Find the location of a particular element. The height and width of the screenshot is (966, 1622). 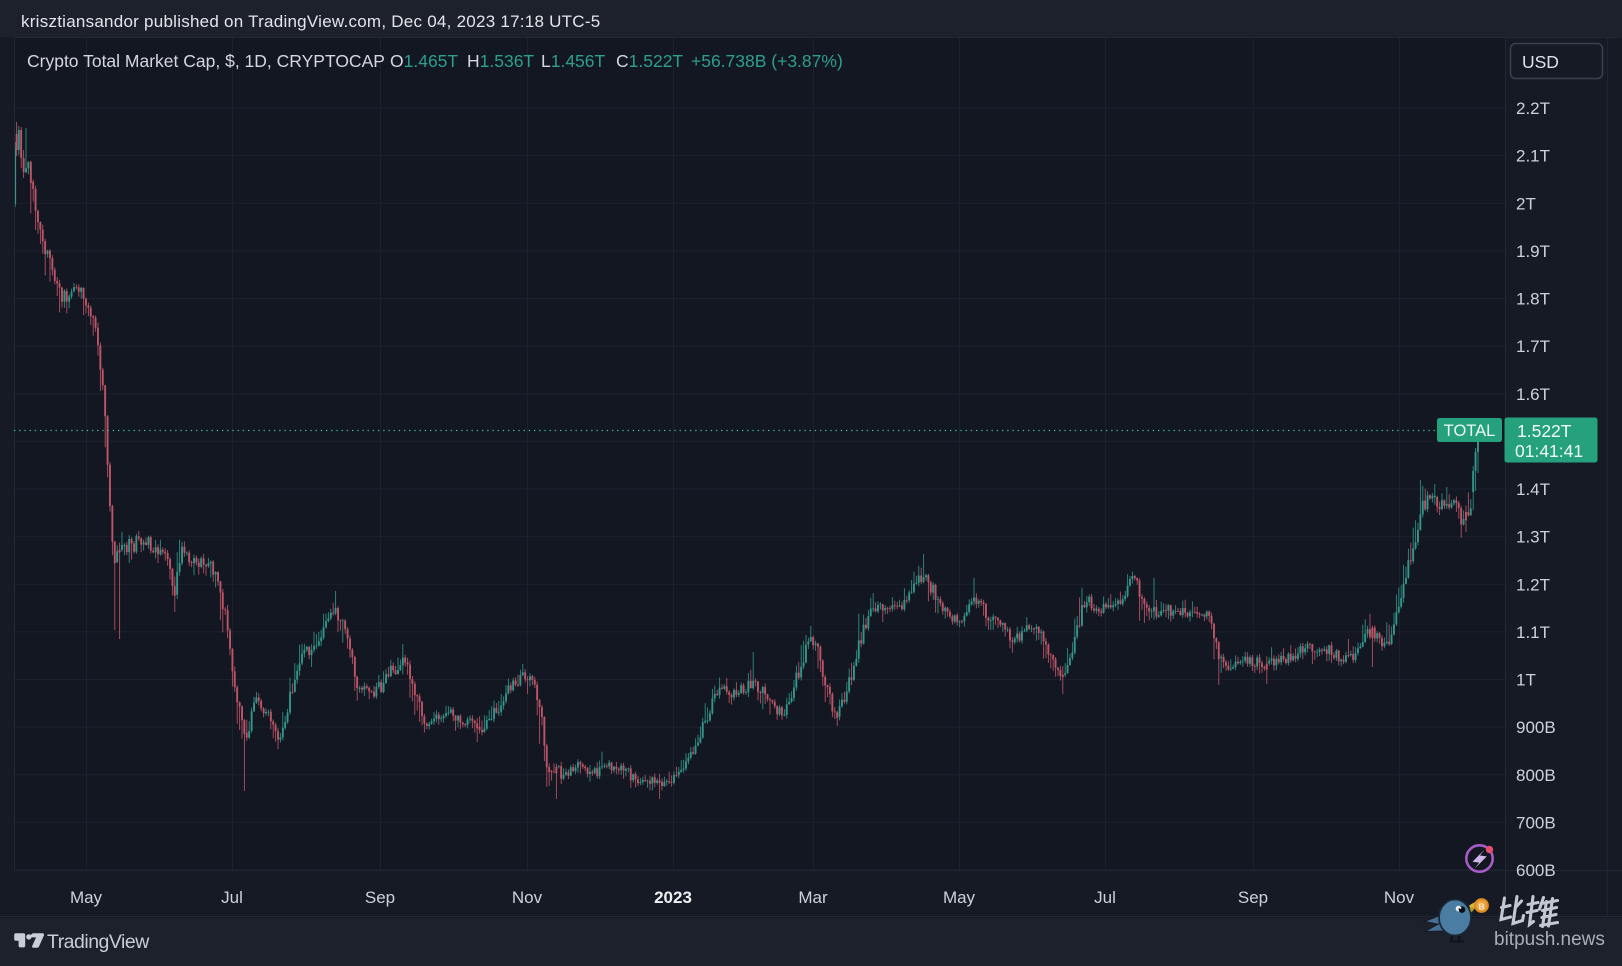

svg-text: C1.522T is located at coordinates (649, 61).